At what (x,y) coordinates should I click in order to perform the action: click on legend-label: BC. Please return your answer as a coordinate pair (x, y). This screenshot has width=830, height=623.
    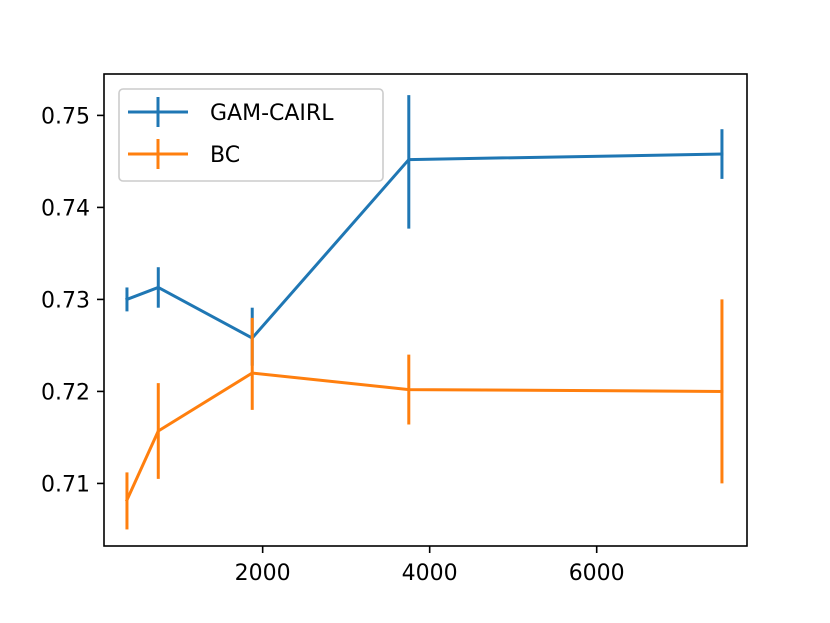
    Looking at the image, I should click on (225, 155).